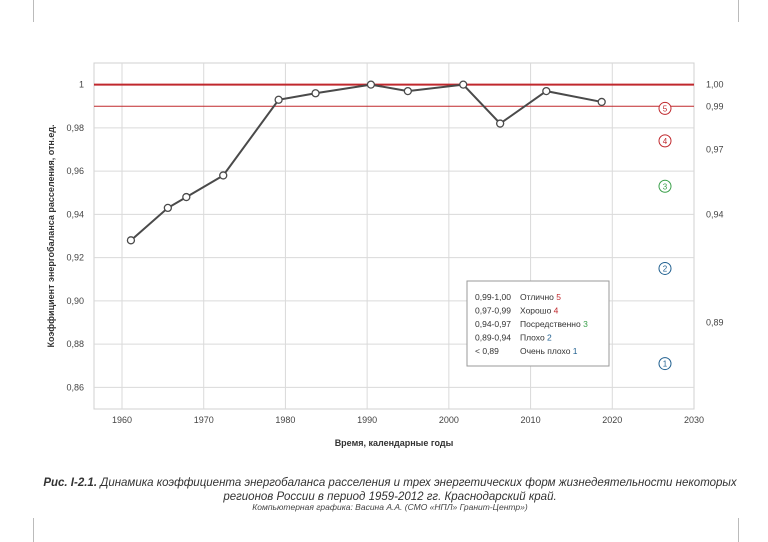 This screenshot has height=542, width=768. I want to click on rating-marker-label: 5, so click(665, 108).